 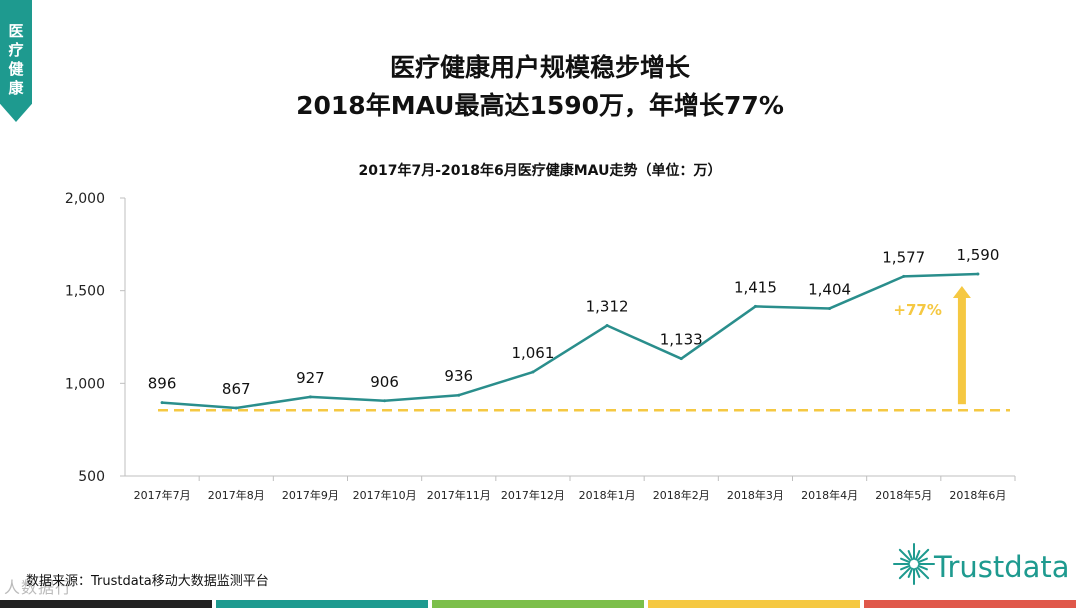 I want to click on y-tick-label: 500, so click(x=91, y=477).